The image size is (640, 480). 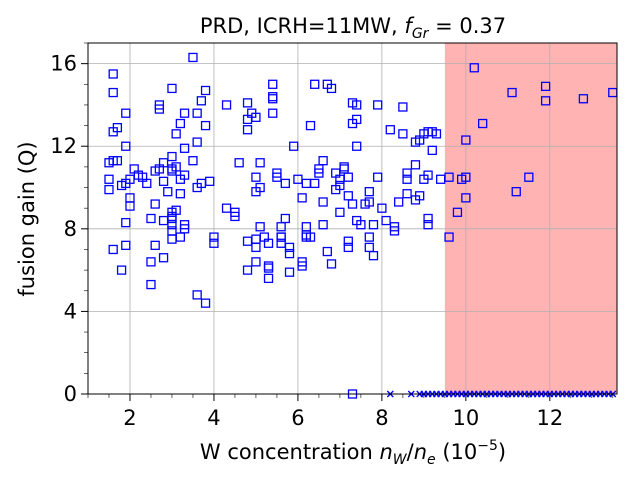 What do you see at coordinates (213, 418) in the screenshot?
I see `x-tick-label: 4` at bounding box center [213, 418].